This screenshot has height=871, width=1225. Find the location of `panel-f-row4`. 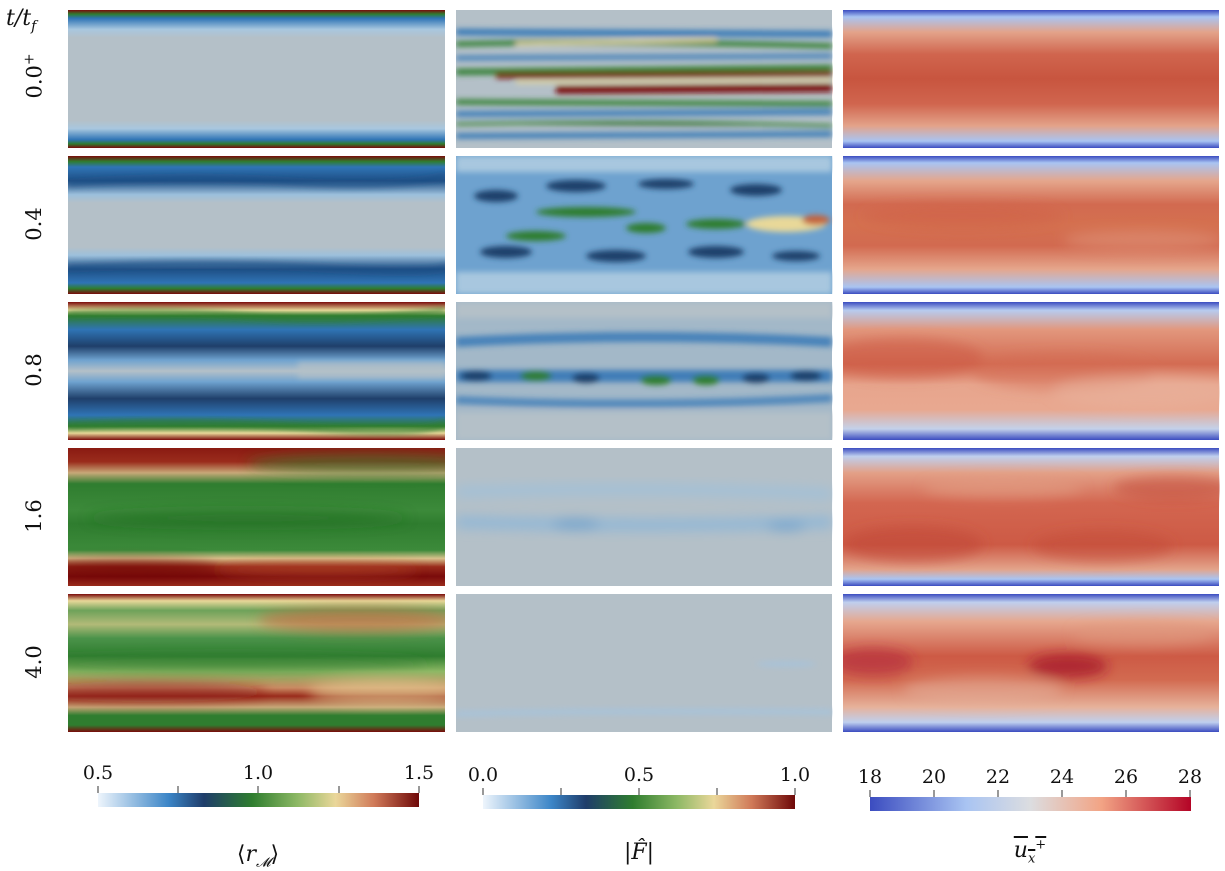

panel-f-row4 is located at coordinates (644, 517).